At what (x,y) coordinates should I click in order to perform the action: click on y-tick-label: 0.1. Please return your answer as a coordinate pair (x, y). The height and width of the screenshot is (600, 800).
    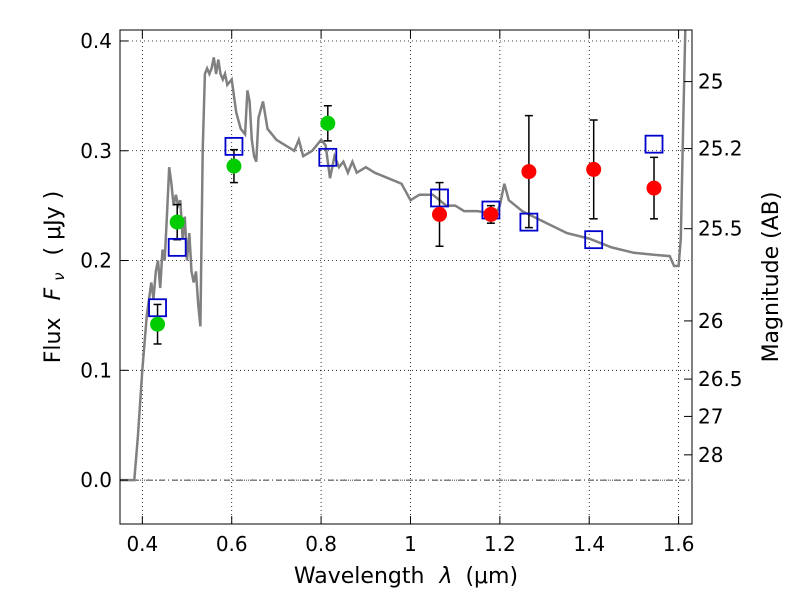
    Looking at the image, I should click on (96, 370).